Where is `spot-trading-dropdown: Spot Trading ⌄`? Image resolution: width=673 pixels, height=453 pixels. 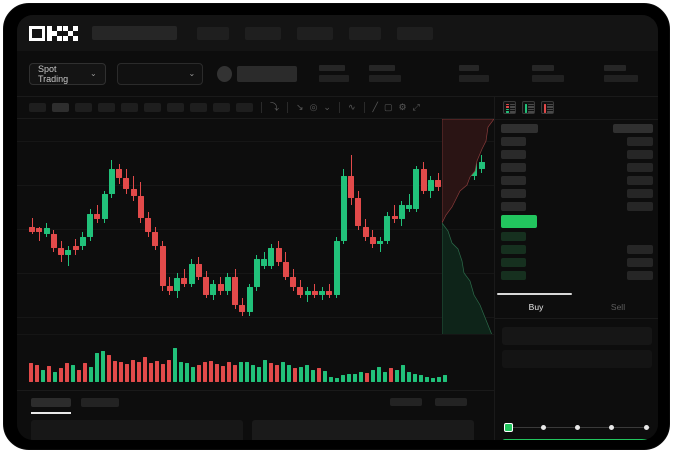
spot-trading-dropdown: Spot Trading ⌄ is located at coordinates (67, 73).